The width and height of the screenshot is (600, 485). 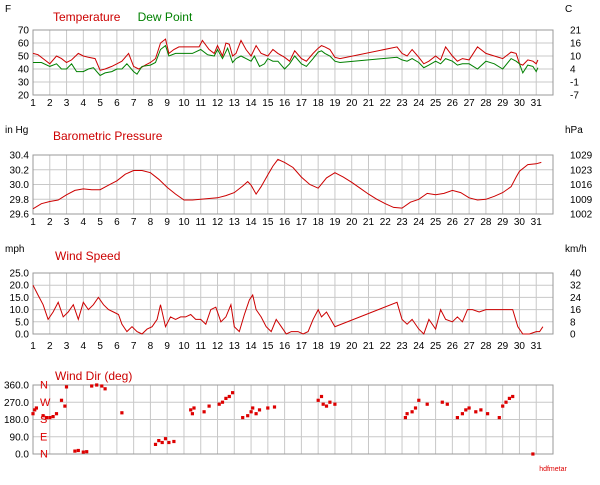 I want to click on x-tick-label: 8, so click(x=151, y=222).